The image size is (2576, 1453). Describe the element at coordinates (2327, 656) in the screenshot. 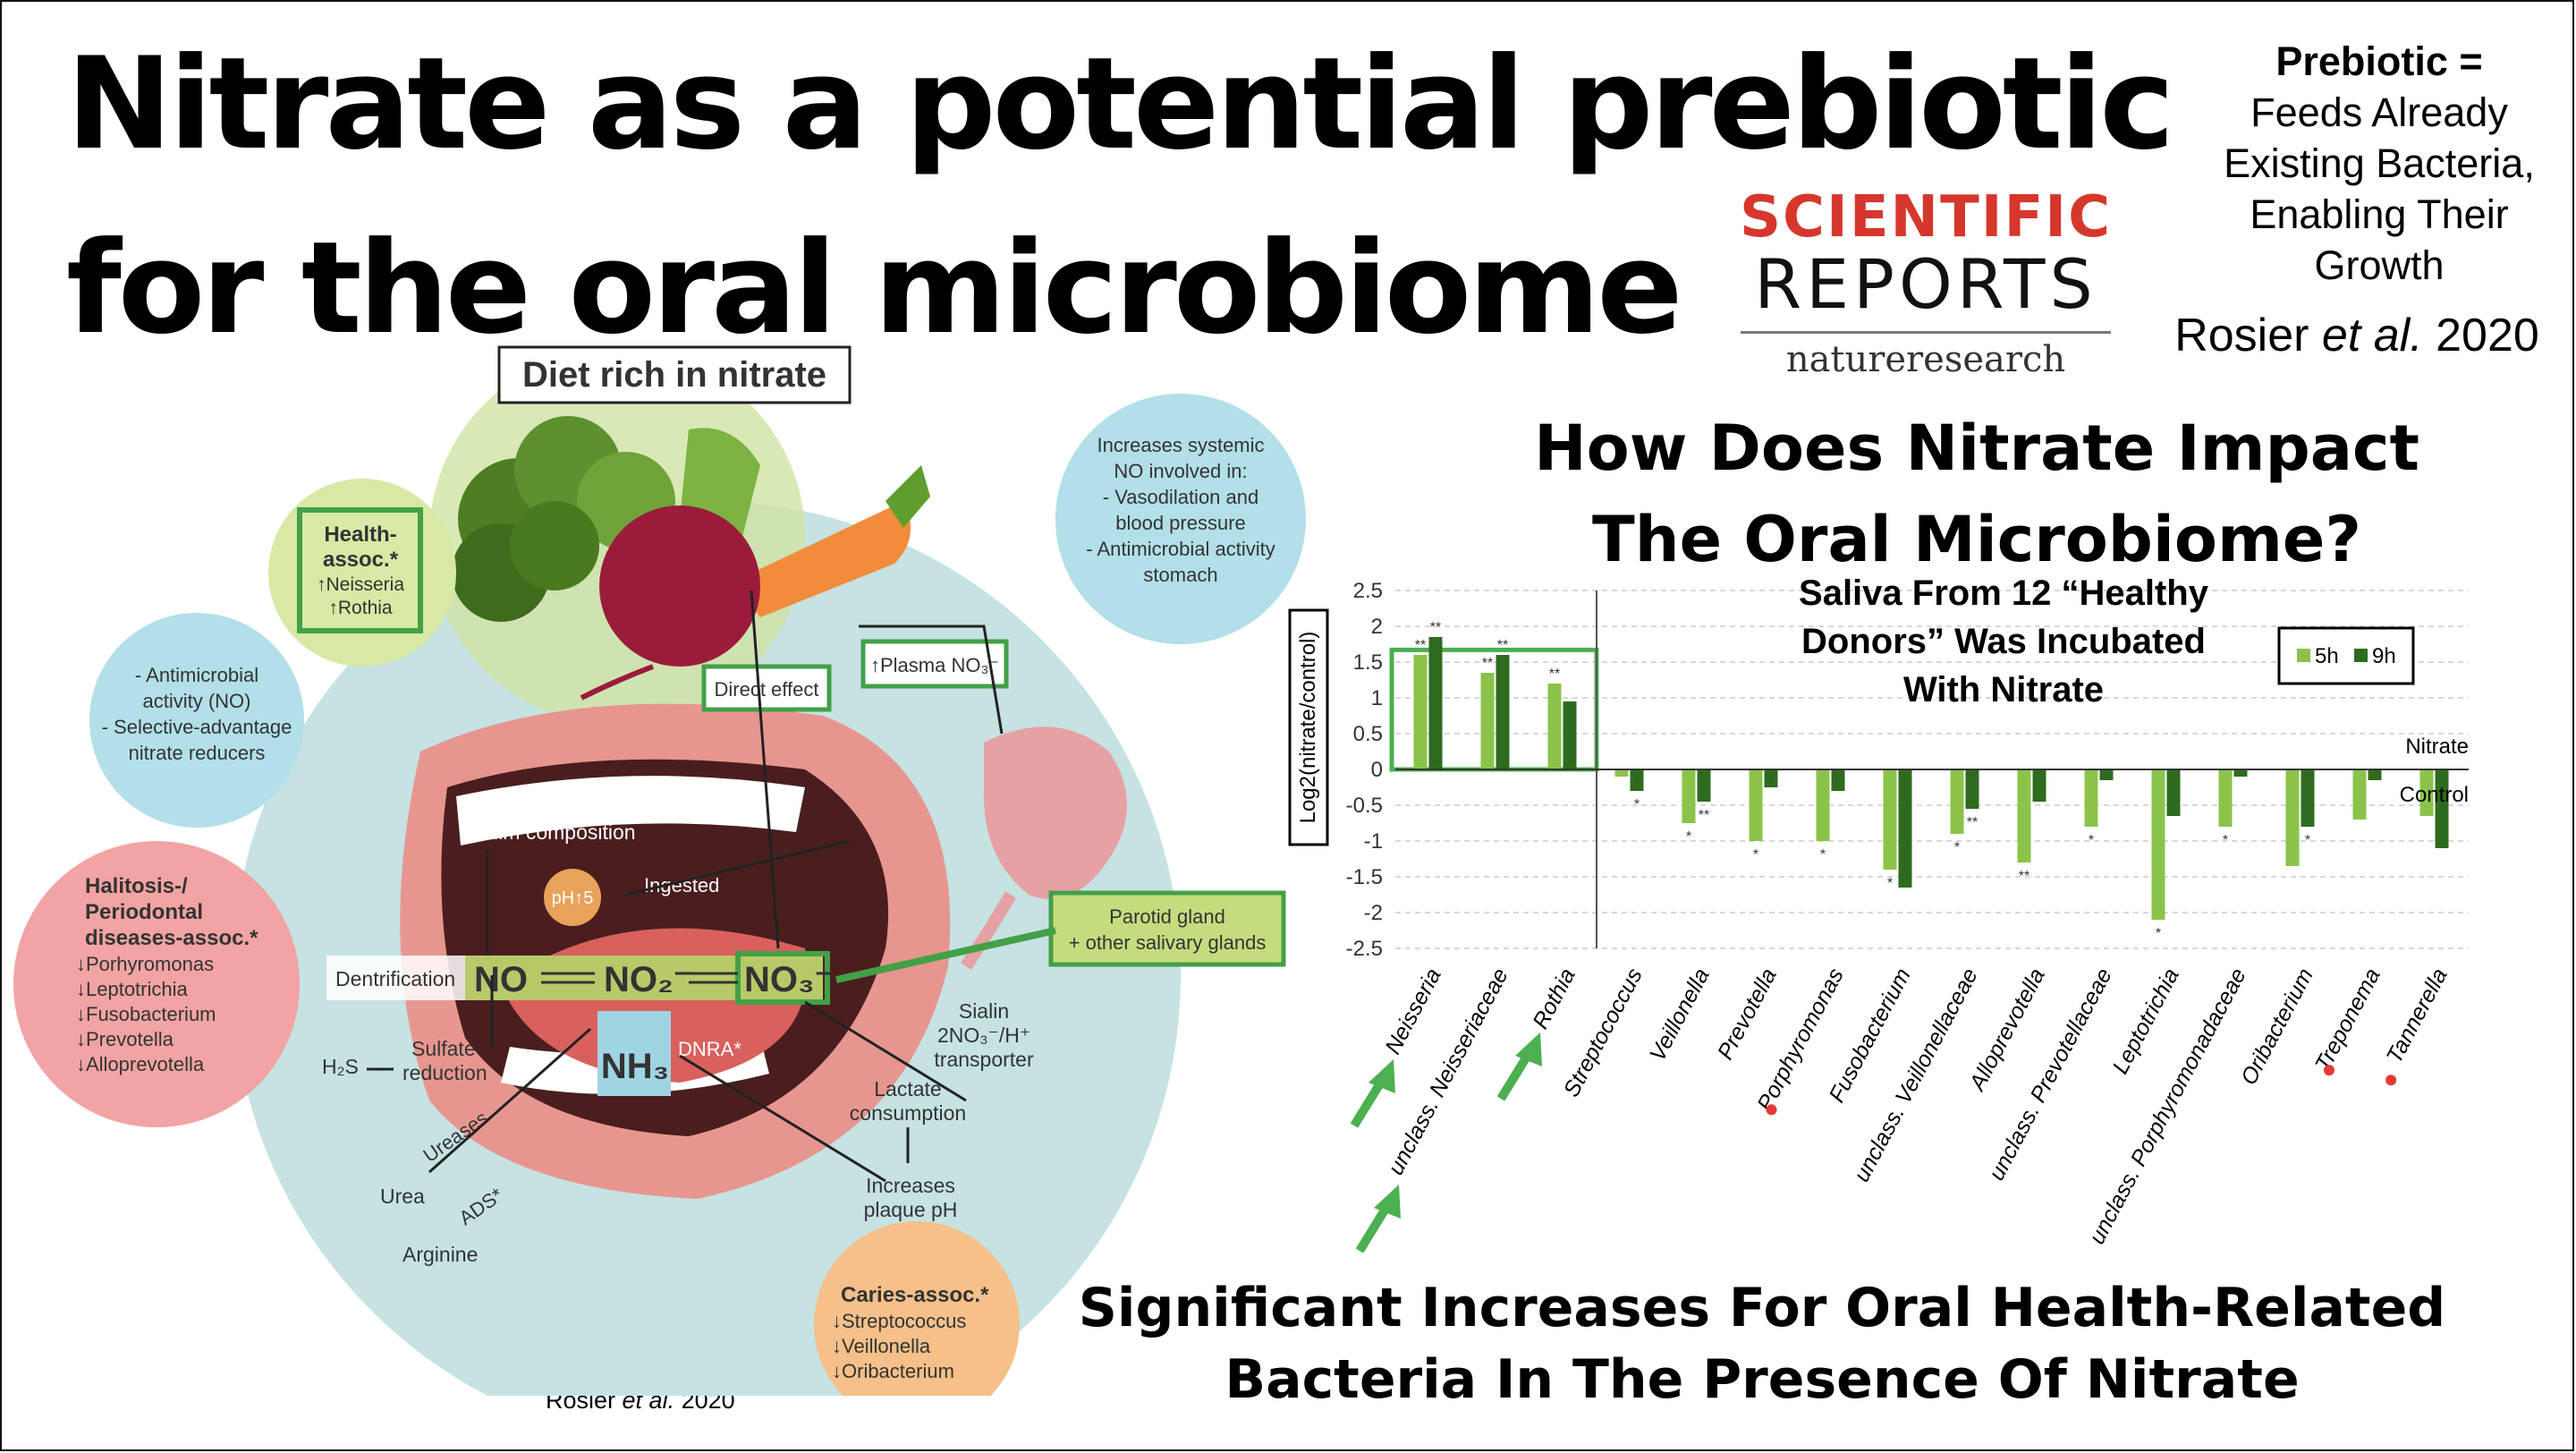

I see `legend-label-5h: 5h` at that location.